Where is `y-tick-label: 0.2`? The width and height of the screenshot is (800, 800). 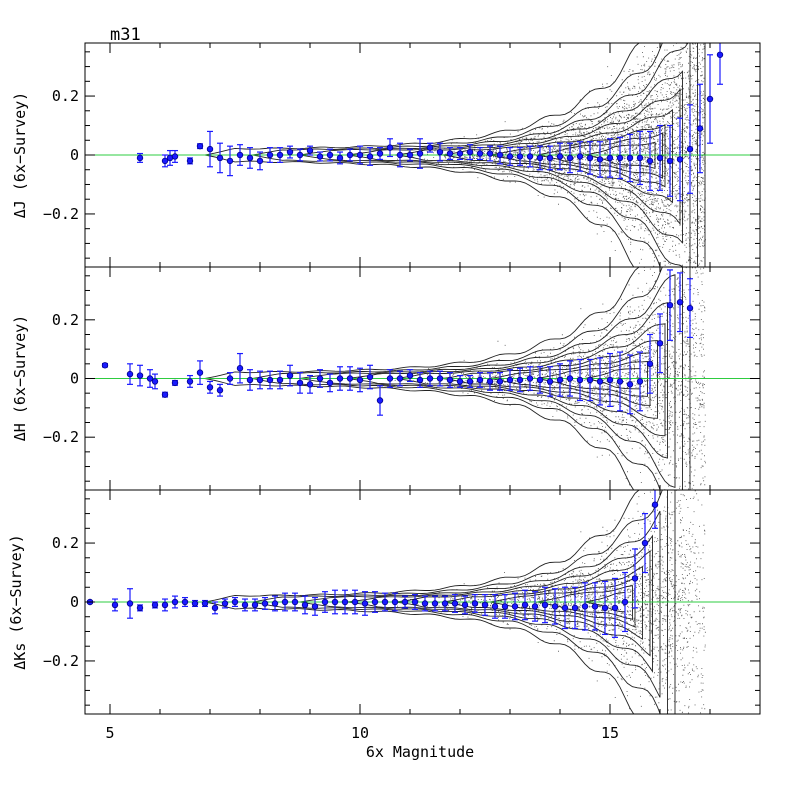 y-tick-label: 0.2 is located at coordinates (65, 320).